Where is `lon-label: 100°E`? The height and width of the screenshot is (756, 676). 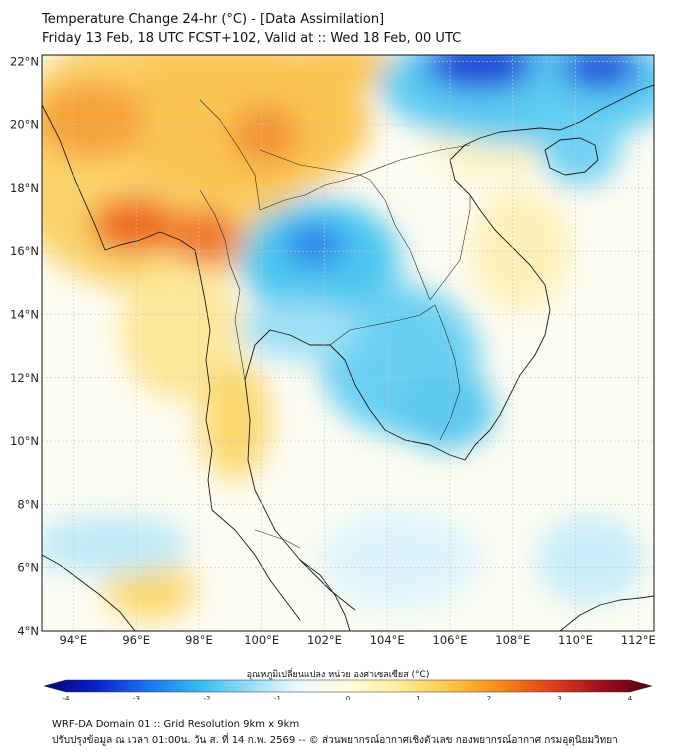 lon-label: 100°E is located at coordinates (261, 640).